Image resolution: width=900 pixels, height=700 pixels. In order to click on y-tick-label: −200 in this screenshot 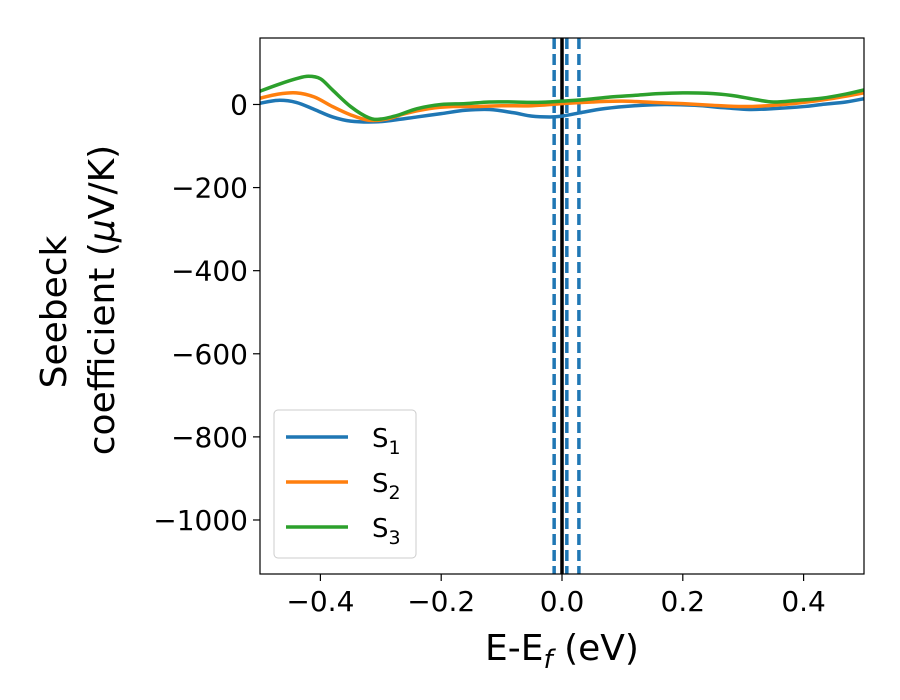, I will do `click(209, 188)`.